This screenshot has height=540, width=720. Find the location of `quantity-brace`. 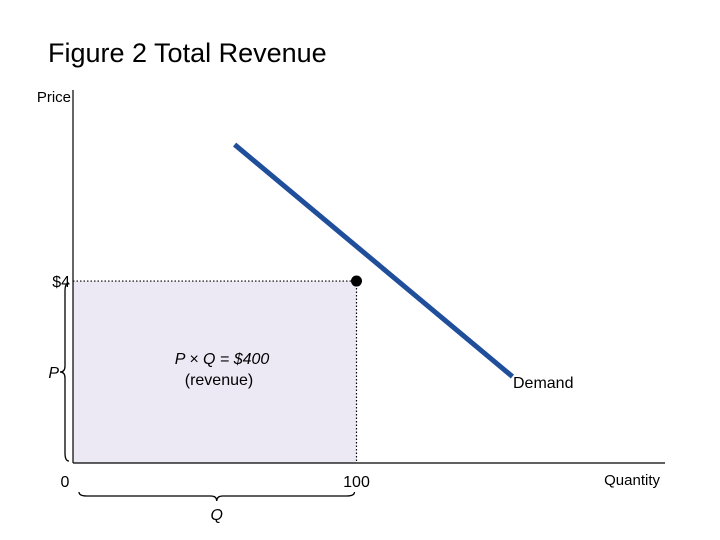

quantity-brace is located at coordinates (217, 496).